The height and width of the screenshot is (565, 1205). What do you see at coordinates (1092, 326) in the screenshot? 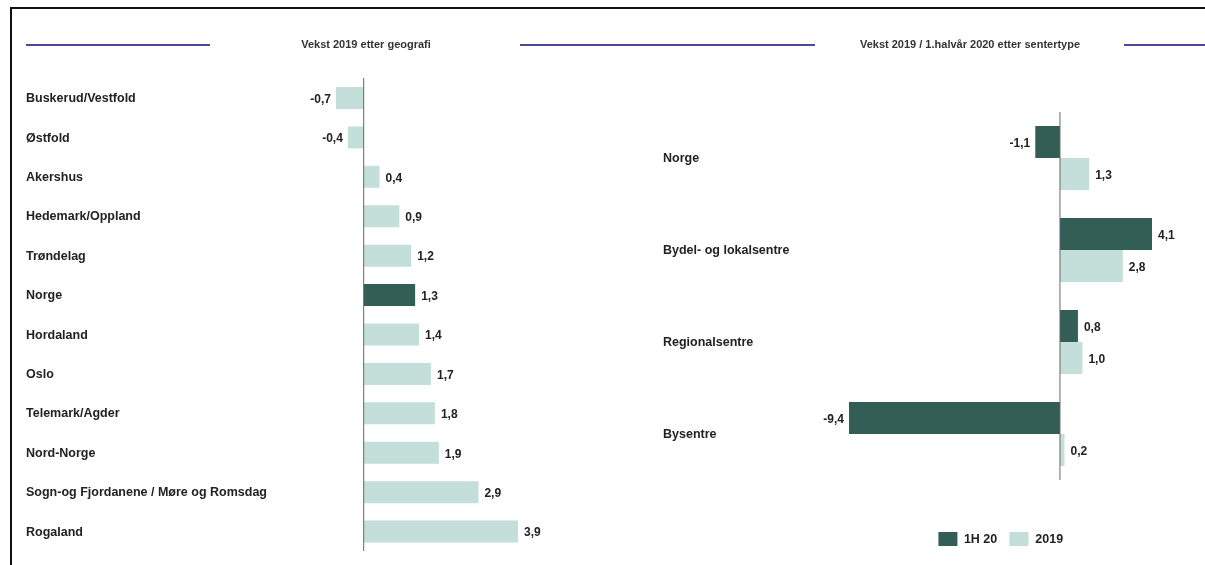
I see `data-label: 0,8` at bounding box center [1092, 326].